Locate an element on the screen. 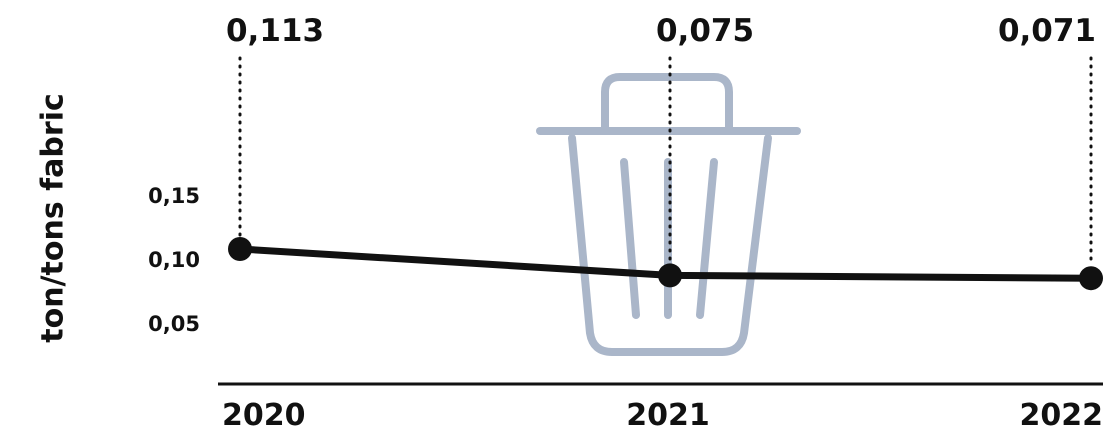 This screenshot has width=1103, height=429. data-label-2022: 0,071 is located at coordinates (1047, 31).